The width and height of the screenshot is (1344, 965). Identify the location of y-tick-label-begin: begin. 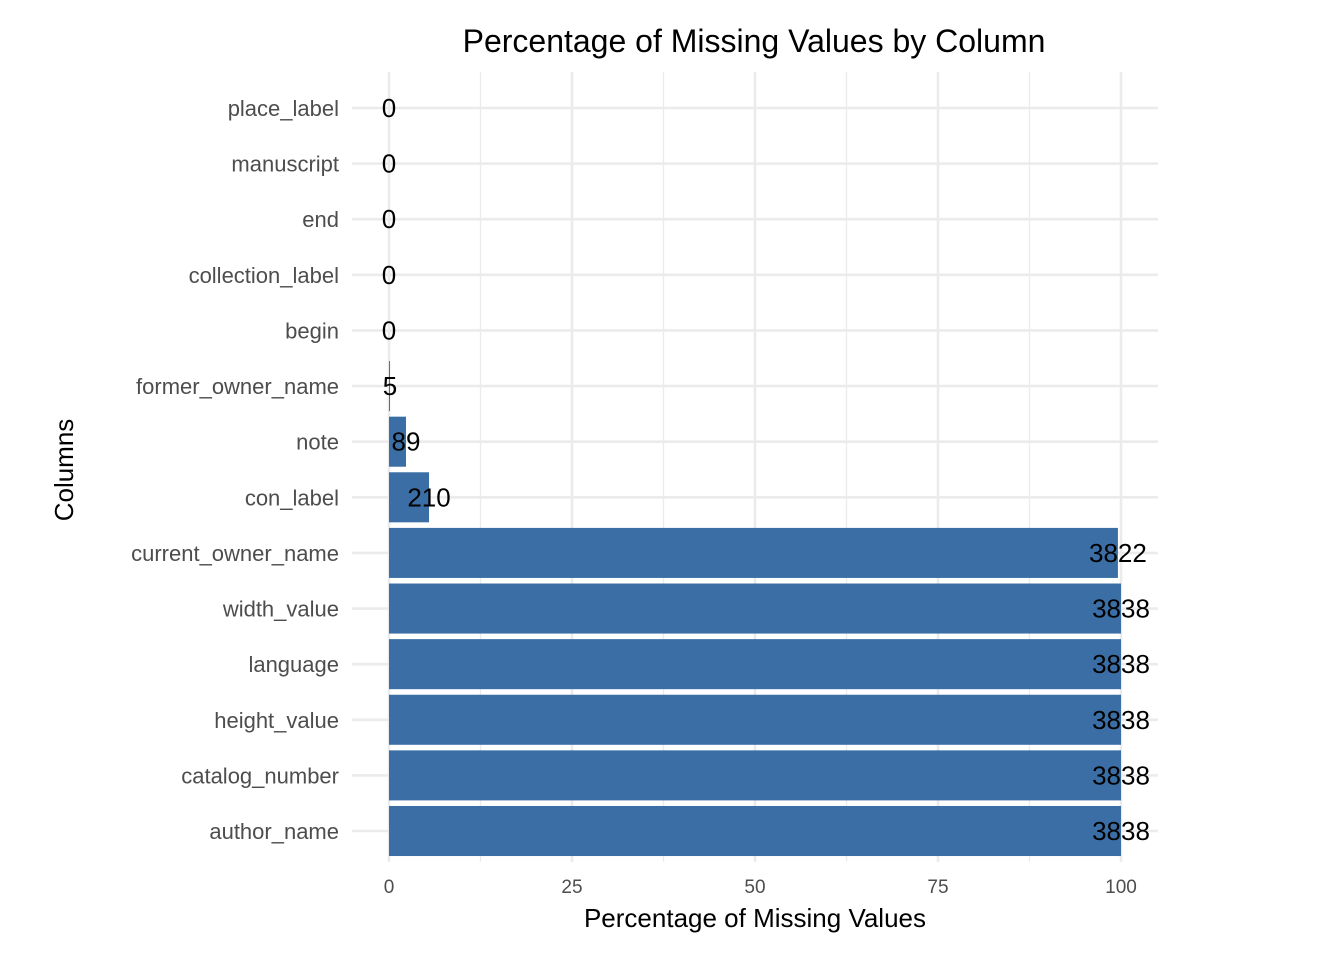
(312, 330).